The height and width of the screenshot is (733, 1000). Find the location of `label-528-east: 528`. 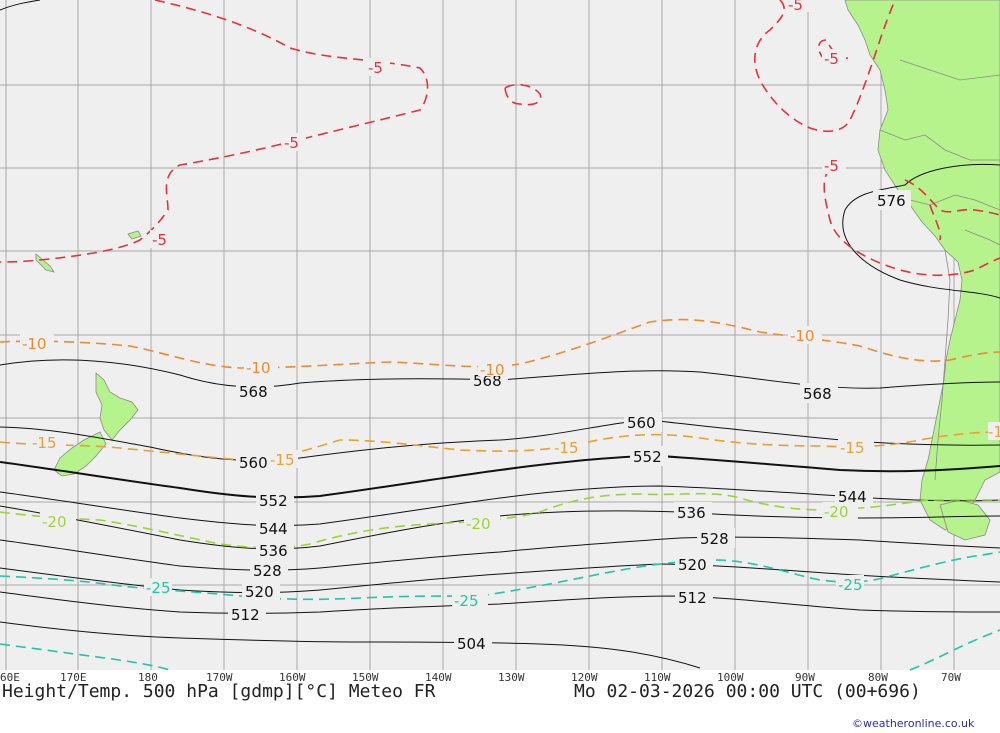

label-528-east: 528 is located at coordinates (714, 539).